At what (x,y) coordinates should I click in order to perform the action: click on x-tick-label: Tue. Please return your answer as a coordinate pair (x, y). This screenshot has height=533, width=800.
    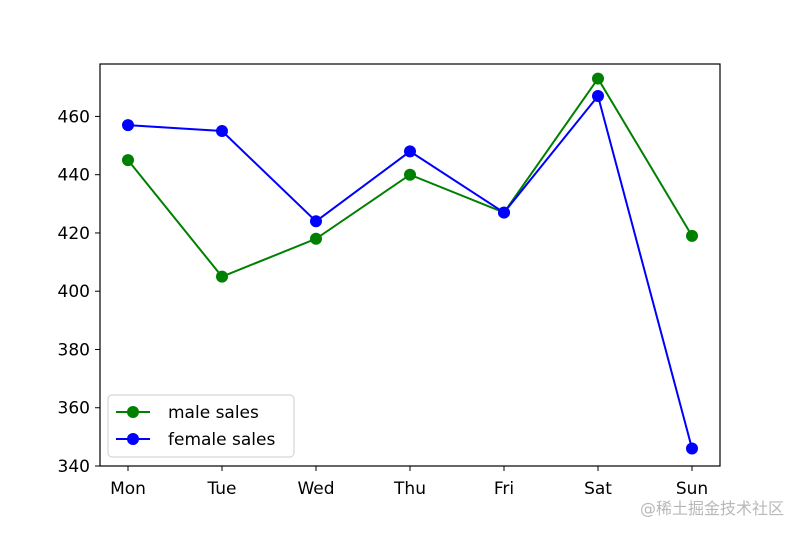
    Looking at the image, I should click on (221, 489).